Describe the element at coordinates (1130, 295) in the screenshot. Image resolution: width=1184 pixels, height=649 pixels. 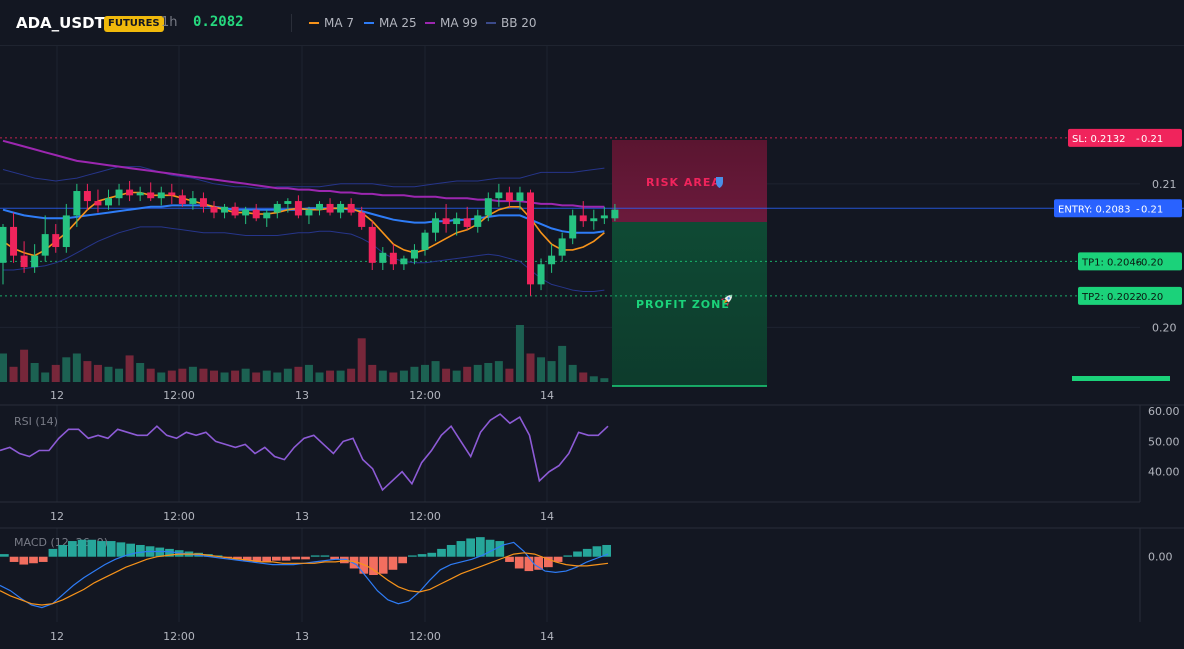
I see `take-profit-2-tag-bg` at that location.